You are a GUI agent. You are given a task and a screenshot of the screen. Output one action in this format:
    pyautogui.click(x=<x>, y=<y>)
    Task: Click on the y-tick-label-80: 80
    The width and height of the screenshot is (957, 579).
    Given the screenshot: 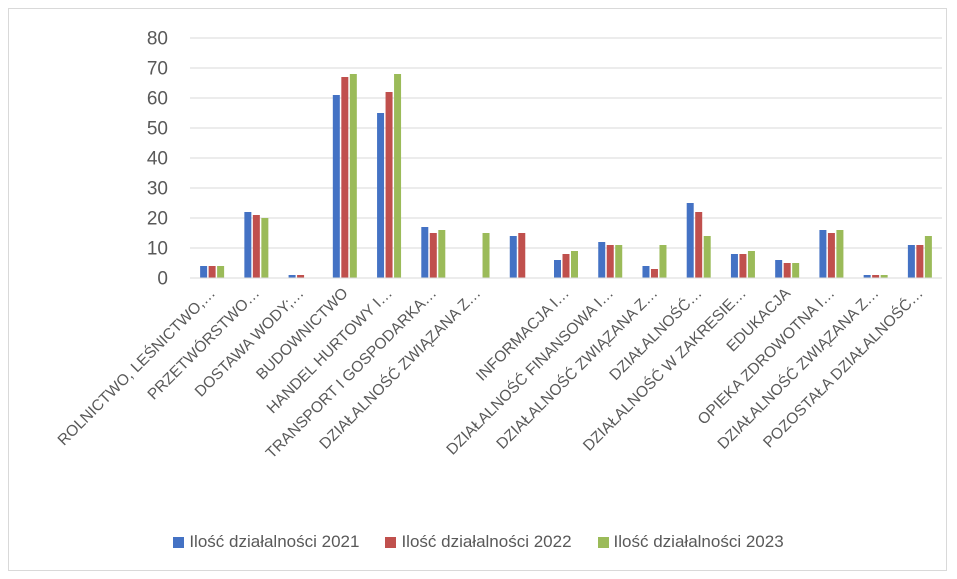 What is the action you would take?
    pyautogui.click(x=157, y=39)
    